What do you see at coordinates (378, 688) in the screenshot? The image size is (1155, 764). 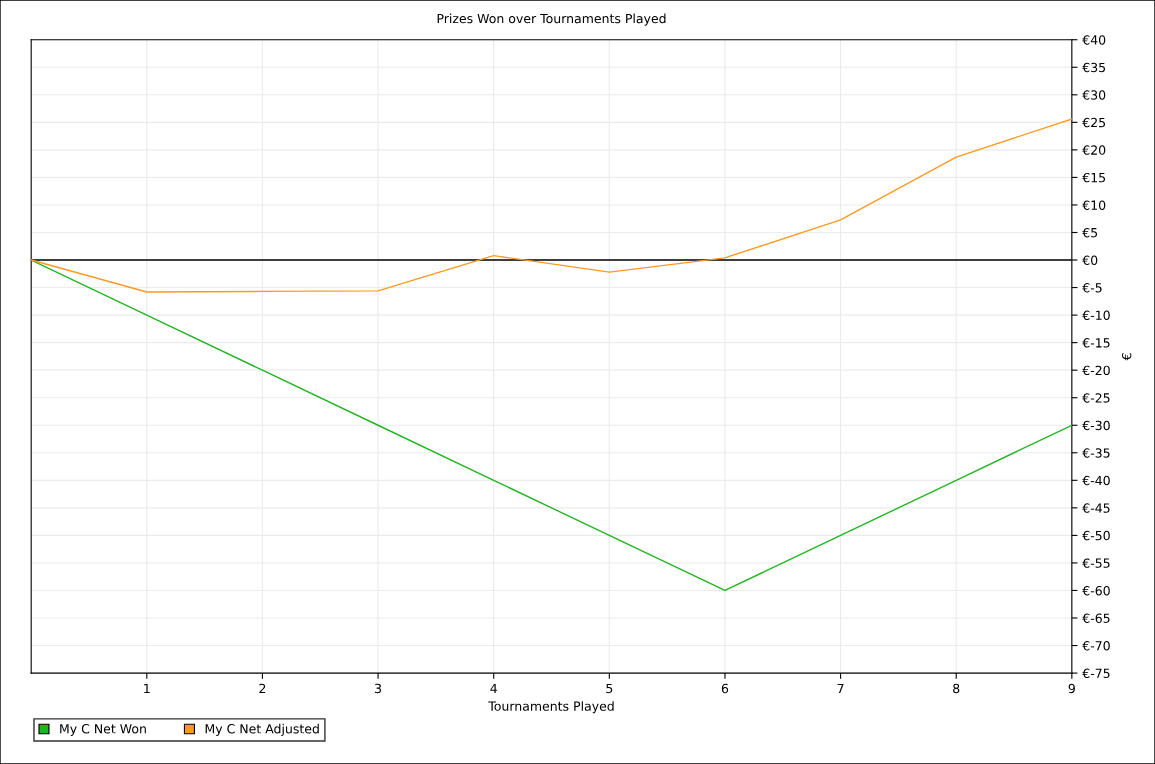 I see `x-tick-label: 3` at bounding box center [378, 688].